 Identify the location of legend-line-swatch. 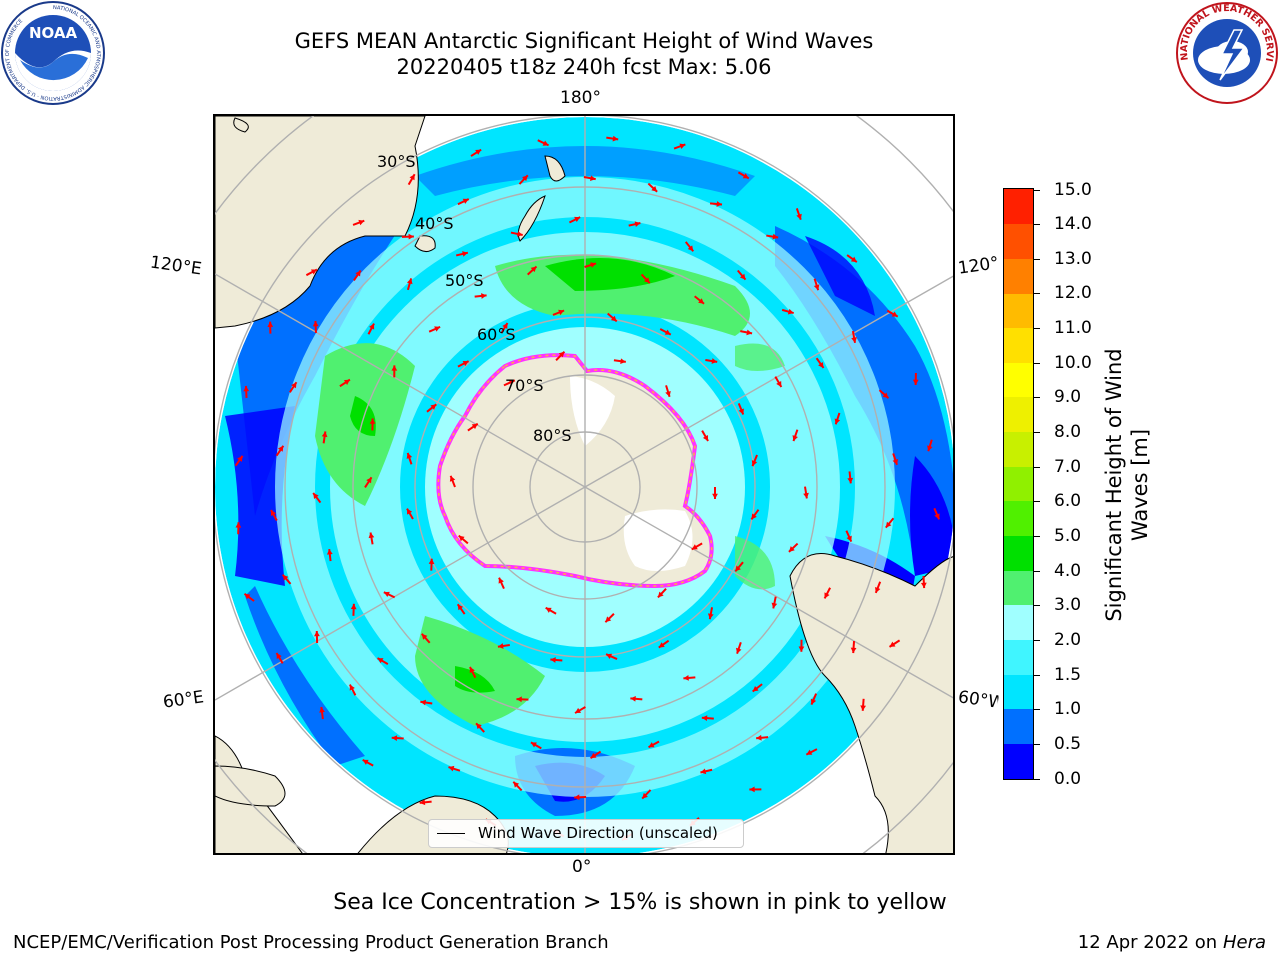
(451, 833).